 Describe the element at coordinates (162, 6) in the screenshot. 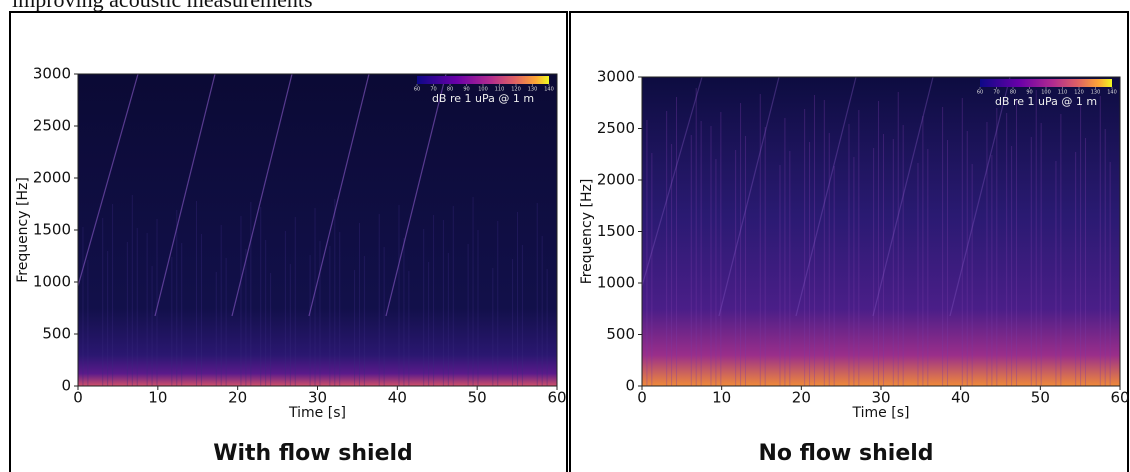

I see `header-text: improving acoustic measurements` at that location.